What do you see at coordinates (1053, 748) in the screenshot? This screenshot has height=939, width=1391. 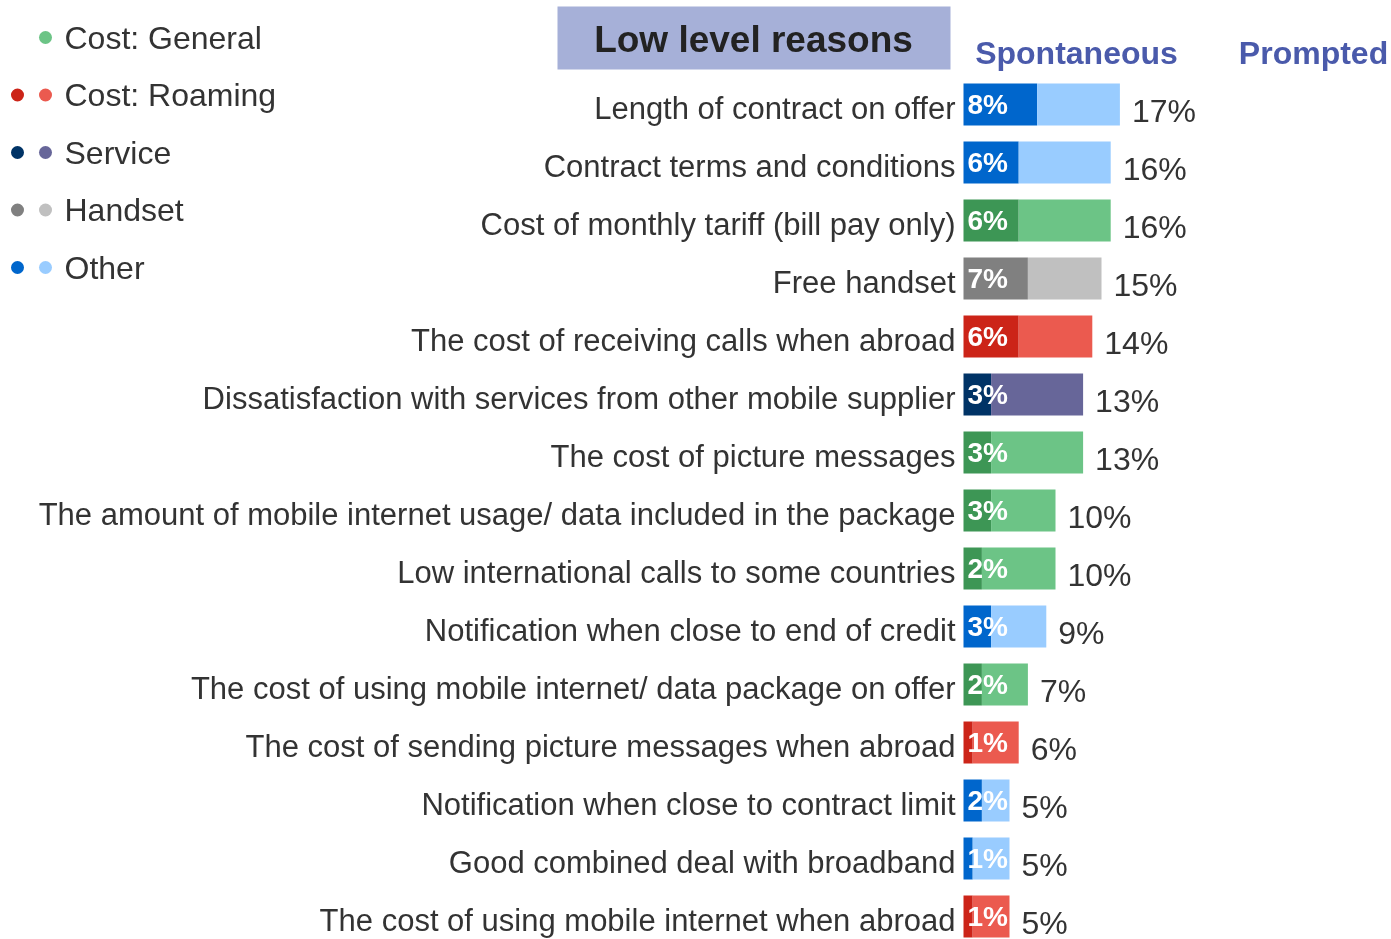 I see `total-label: 6%` at bounding box center [1053, 748].